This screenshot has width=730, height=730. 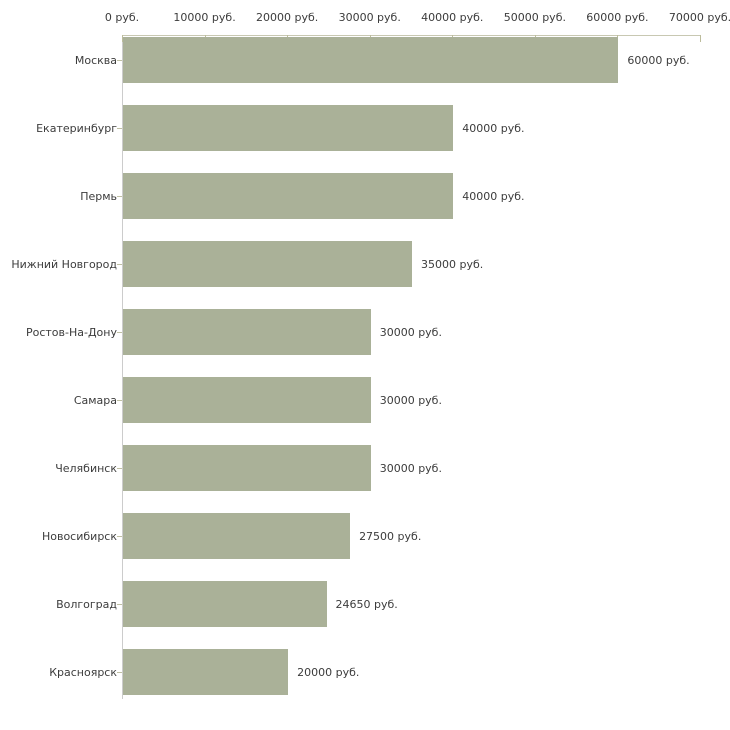 I want to click on x-axis-tick-label: 50000 руб., so click(x=534, y=17).